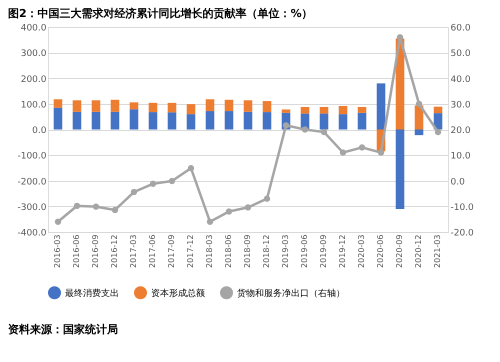  What do you see at coordinates (76, 251) in the screenshot?
I see `x-tick-label: 2016-06` at bounding box center [76, 251].